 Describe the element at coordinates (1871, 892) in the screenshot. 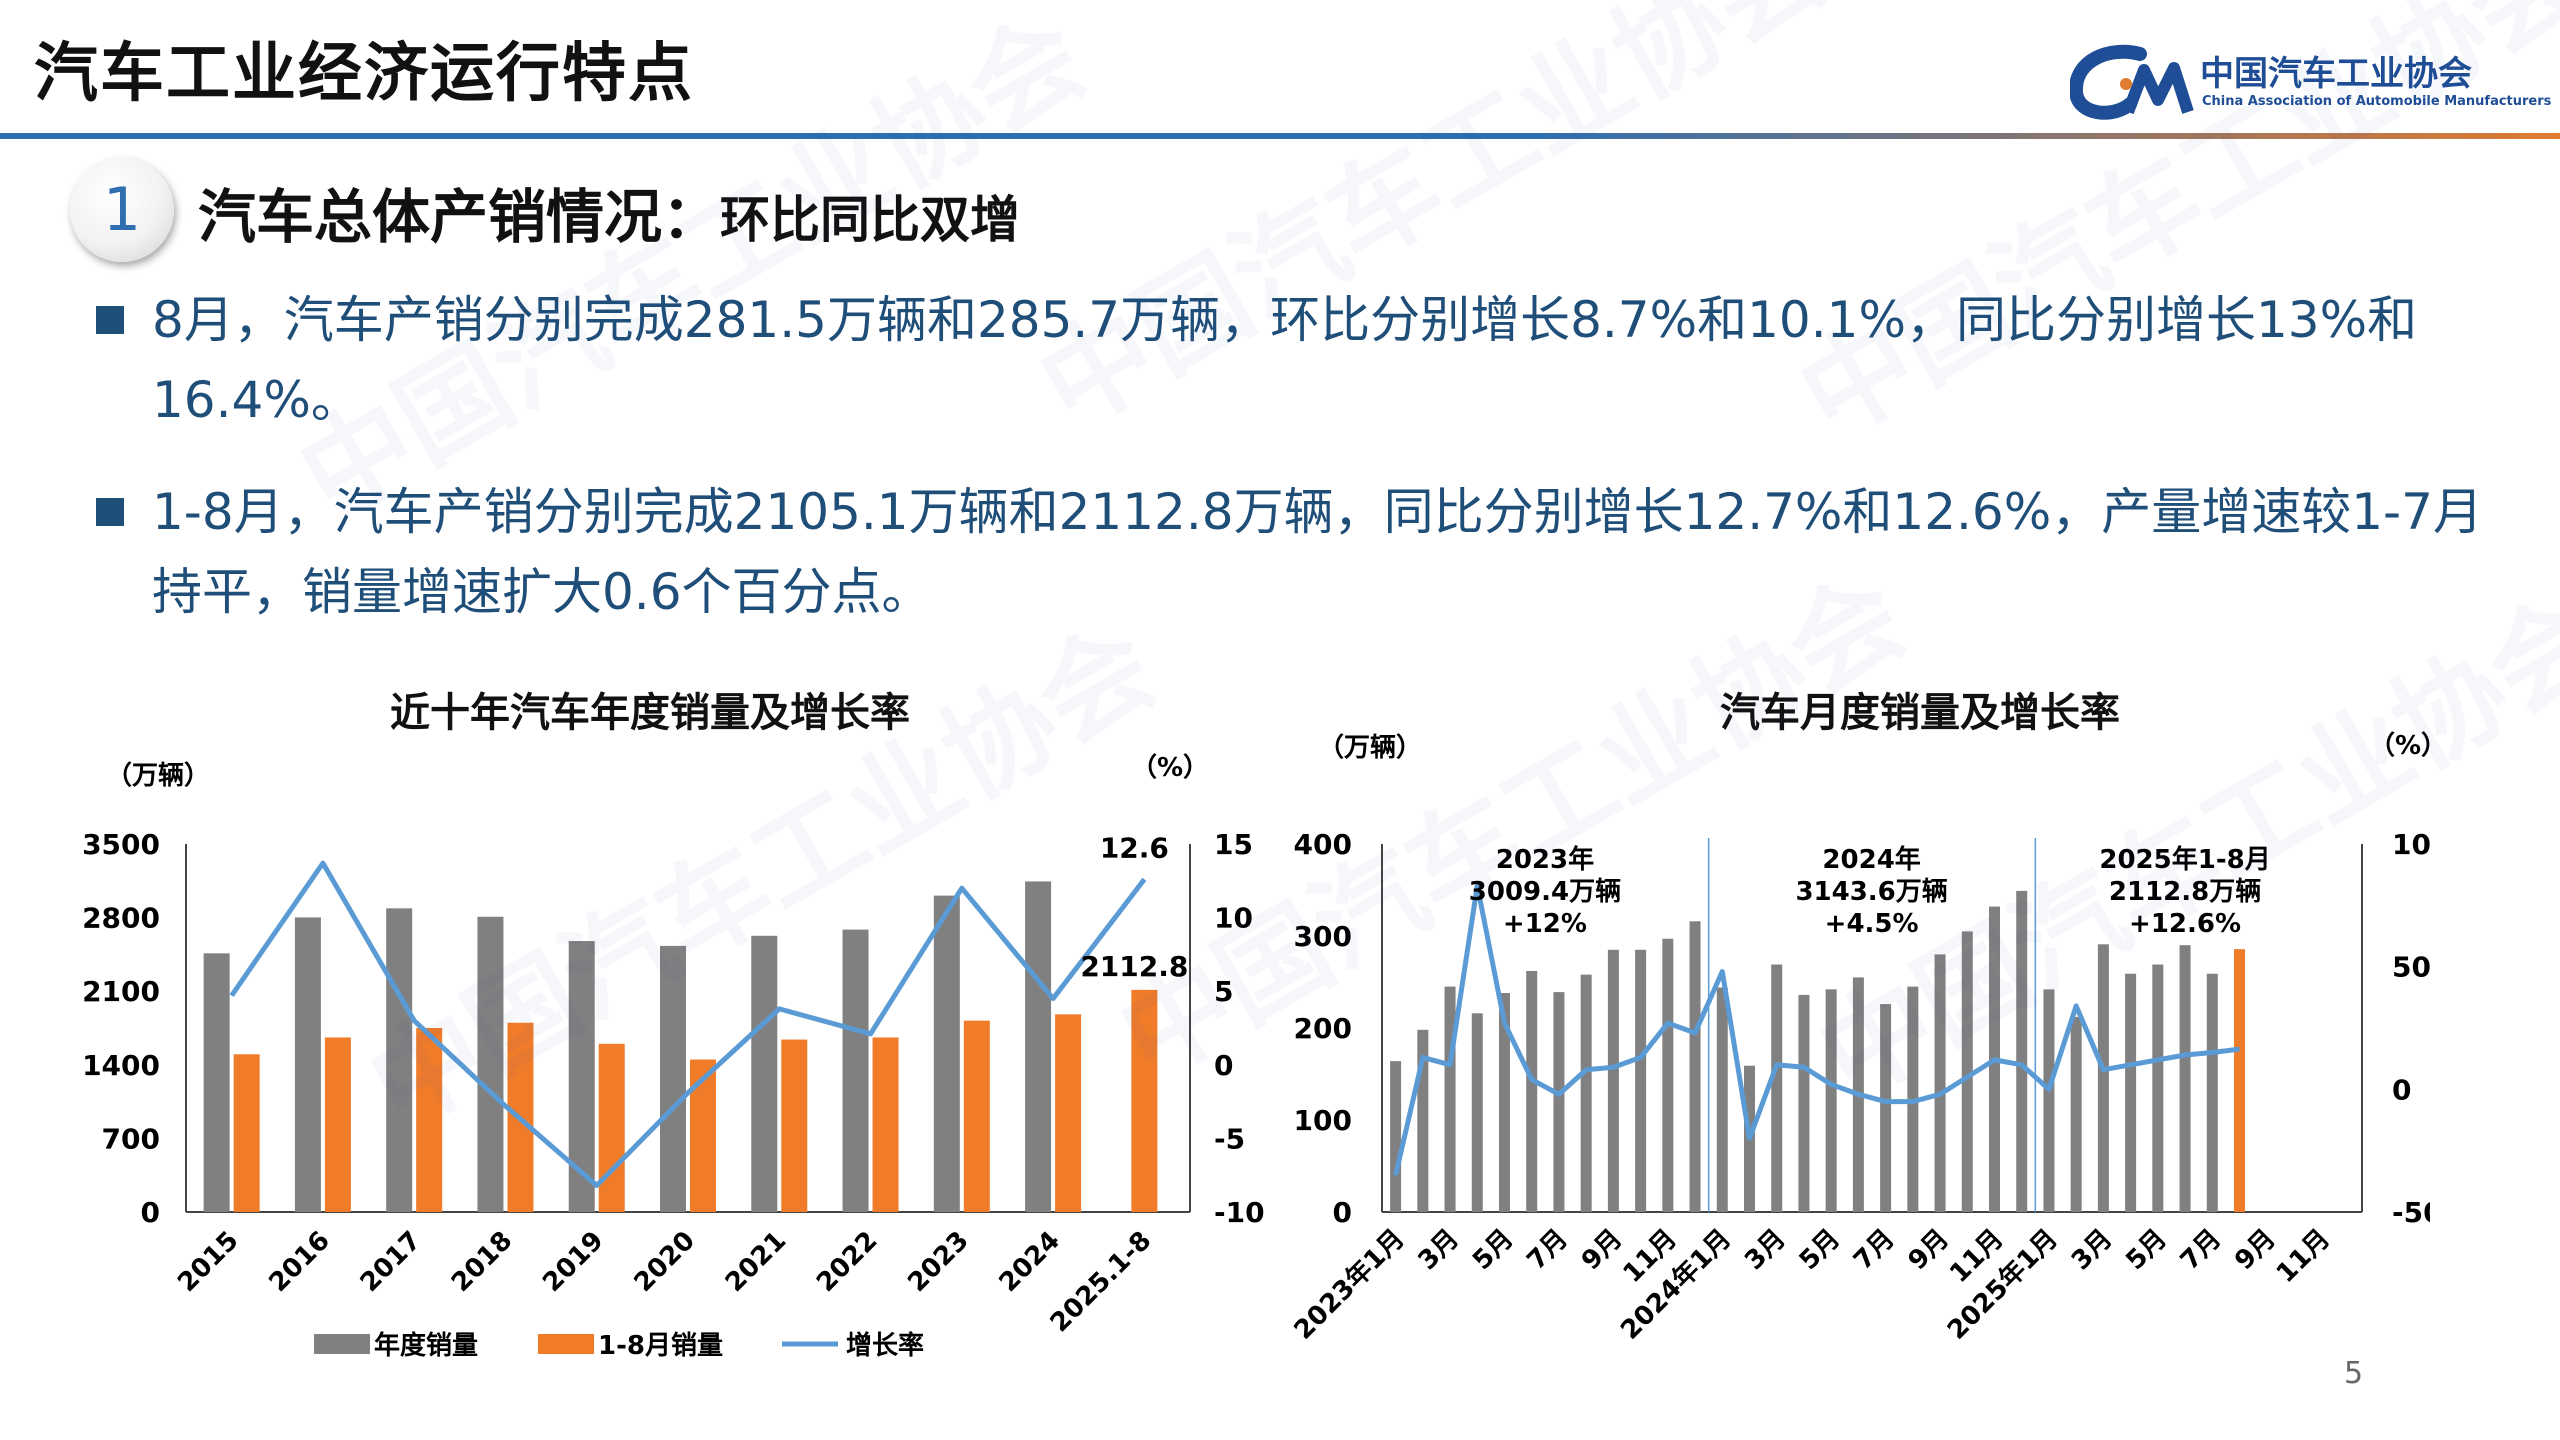

I see `year-summary-label: 3143.6万辆` at that location.